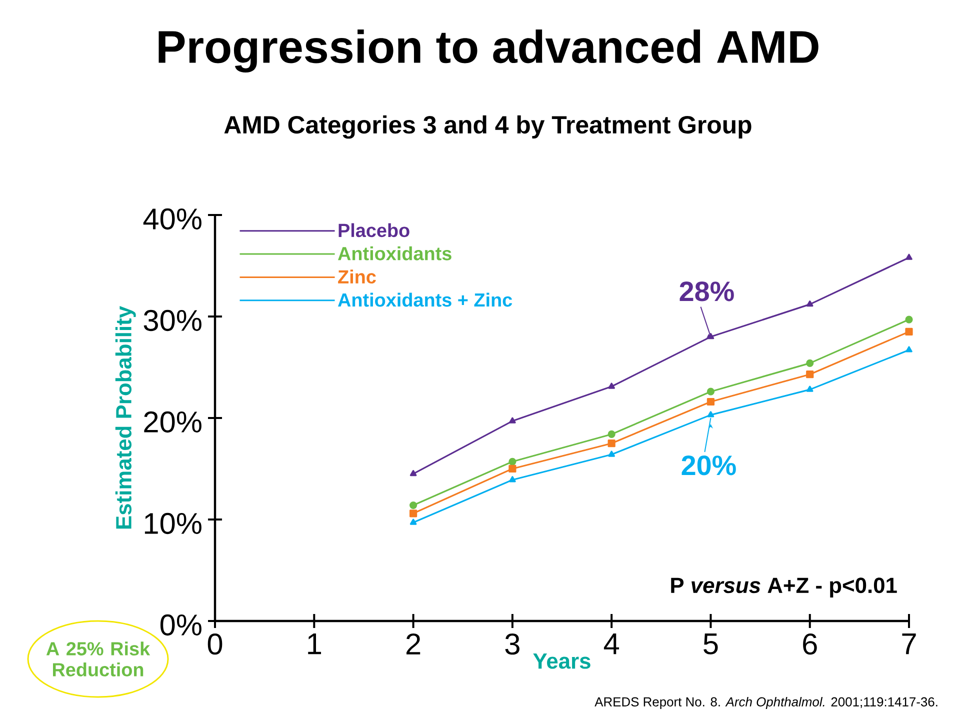 The width and height of the screenshot is (976, 727). What do you see at coordinates (711, 644) in the screenshot?
I see `x-tick-label: 5` at bounding box center [711, 644].